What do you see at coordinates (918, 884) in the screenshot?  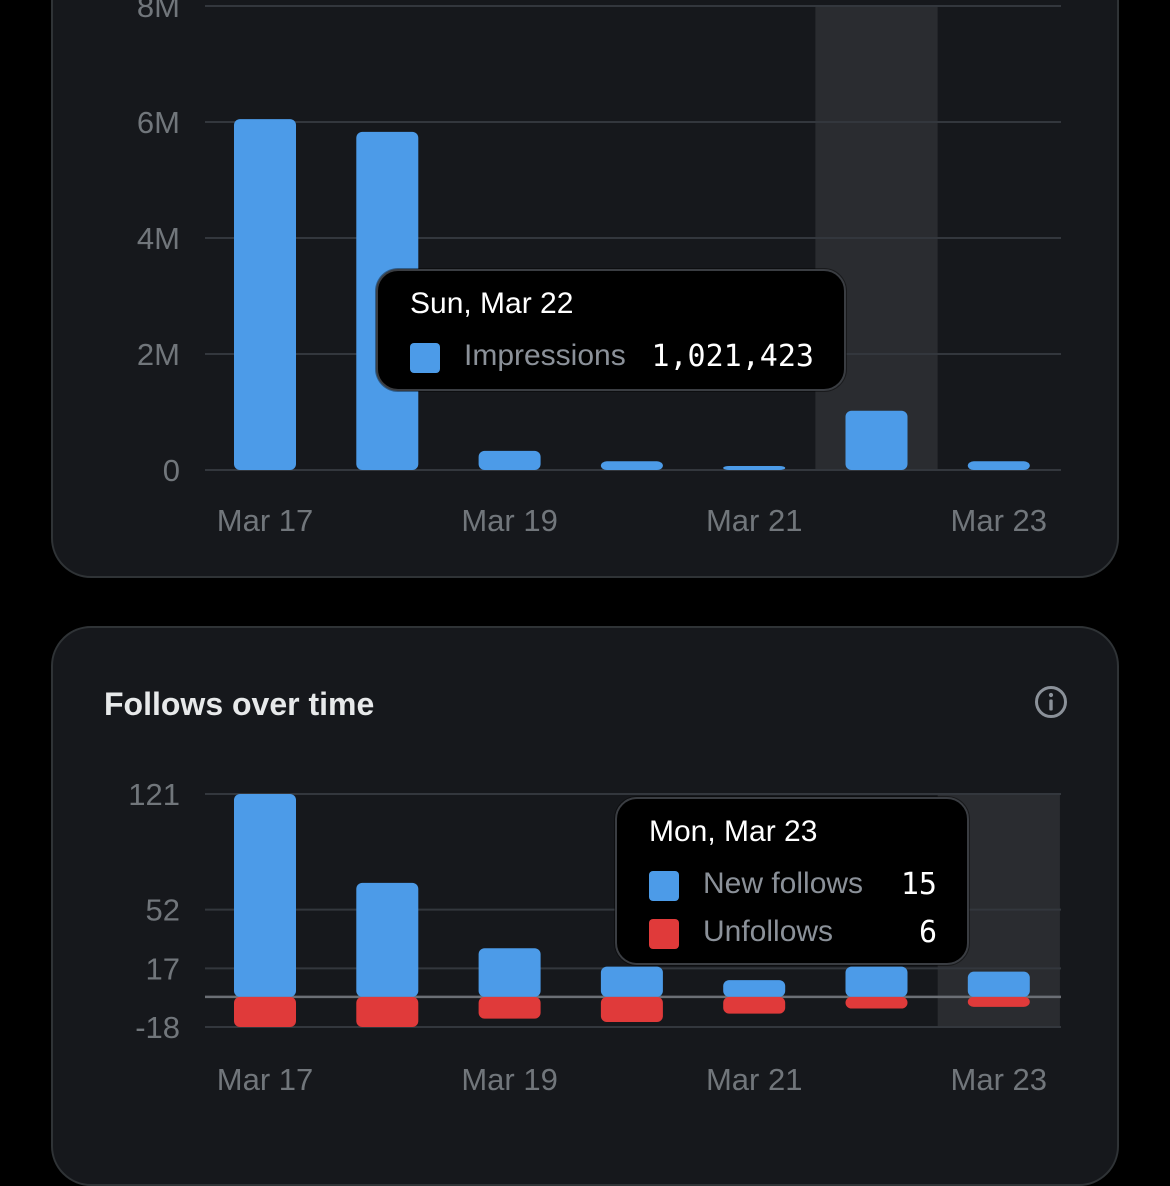 I see `tooltip-value: 15` at bounding box center [918, 884].